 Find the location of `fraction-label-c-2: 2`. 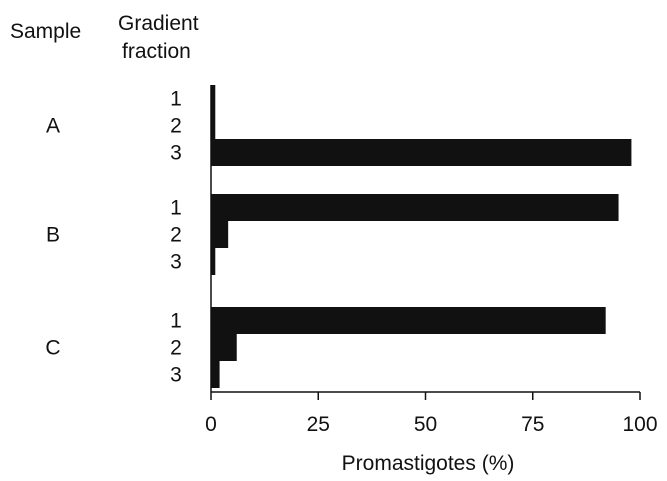

fraction-label-c-2: 2 is located at coordinates (176, 348).